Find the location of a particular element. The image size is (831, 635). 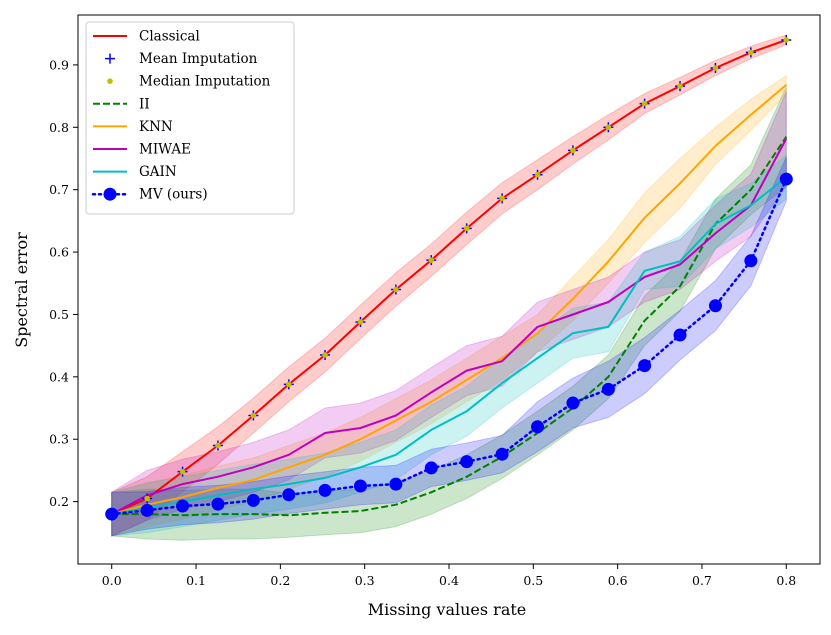

x-tick-label: 0.5 is located at coordinates (533, 580).